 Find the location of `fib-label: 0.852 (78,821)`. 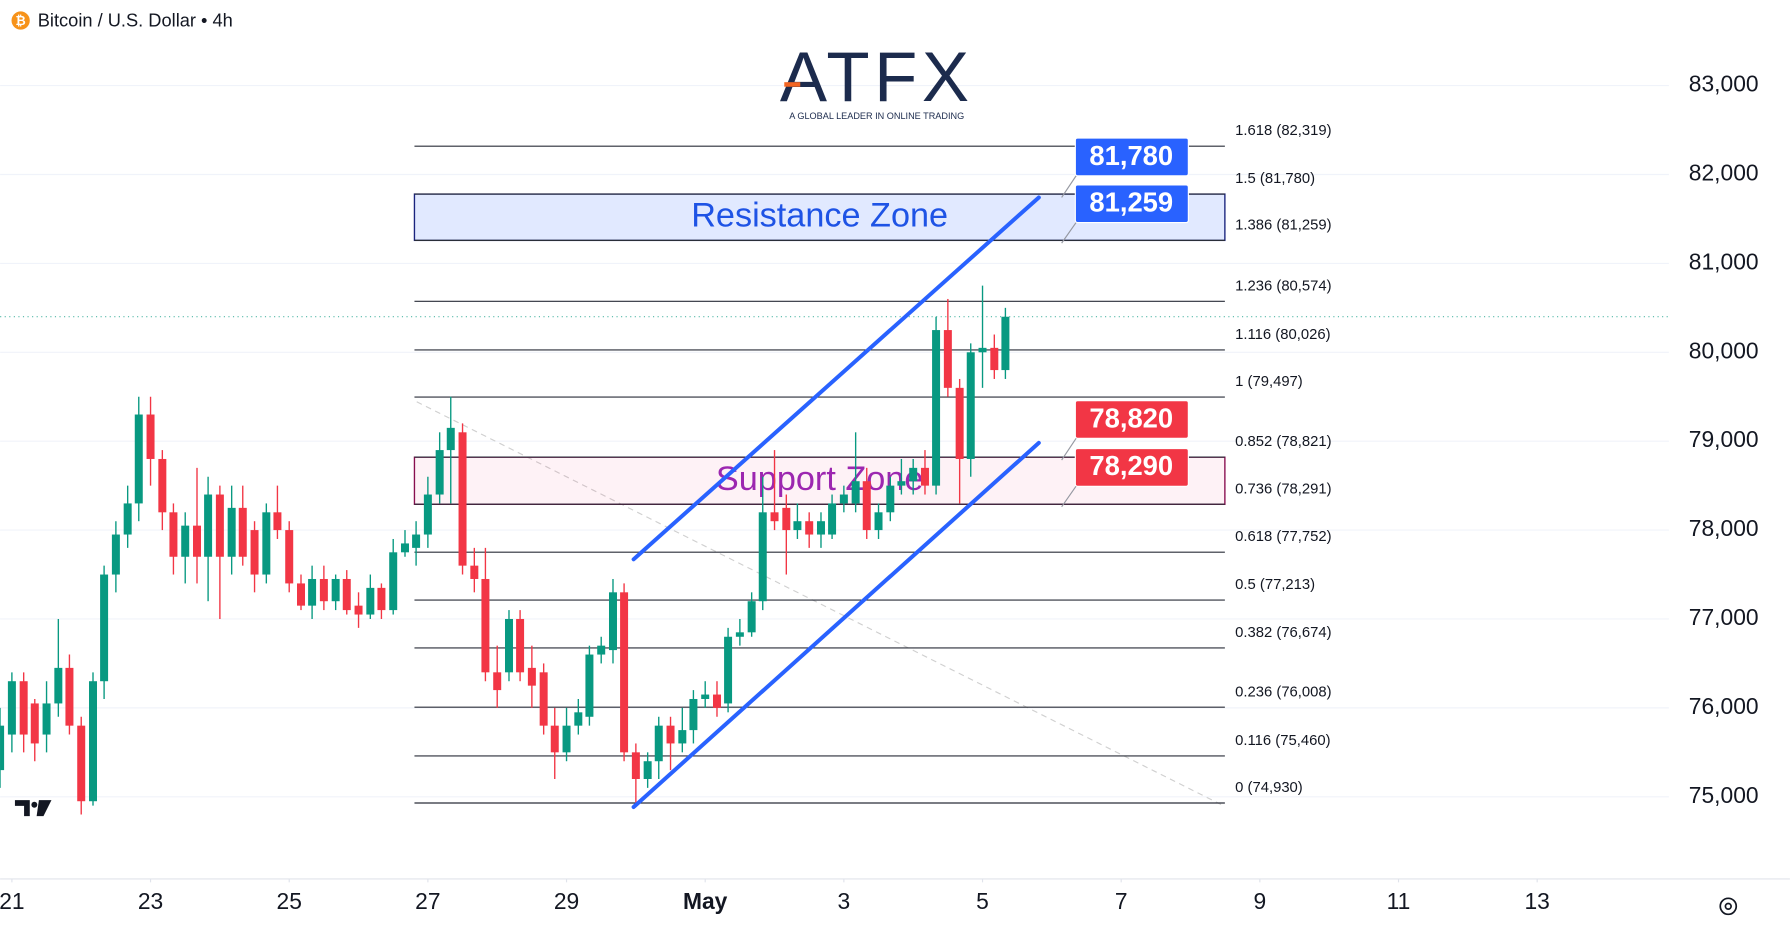

fib-label: 0.852 (78,821) is located at coordinates (1283, 442).